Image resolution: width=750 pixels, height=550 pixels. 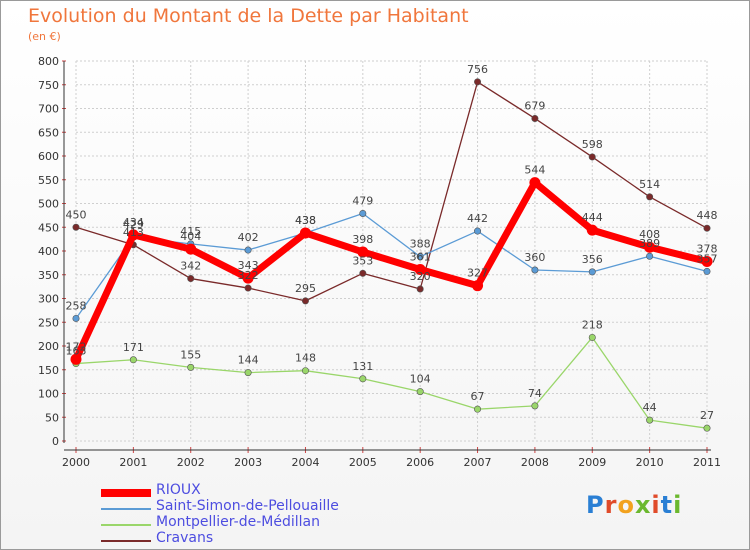 What do you see at coordinates (477, 273) in the screenshot?
I see `data-label: 327` at bounding box center [477, 273].